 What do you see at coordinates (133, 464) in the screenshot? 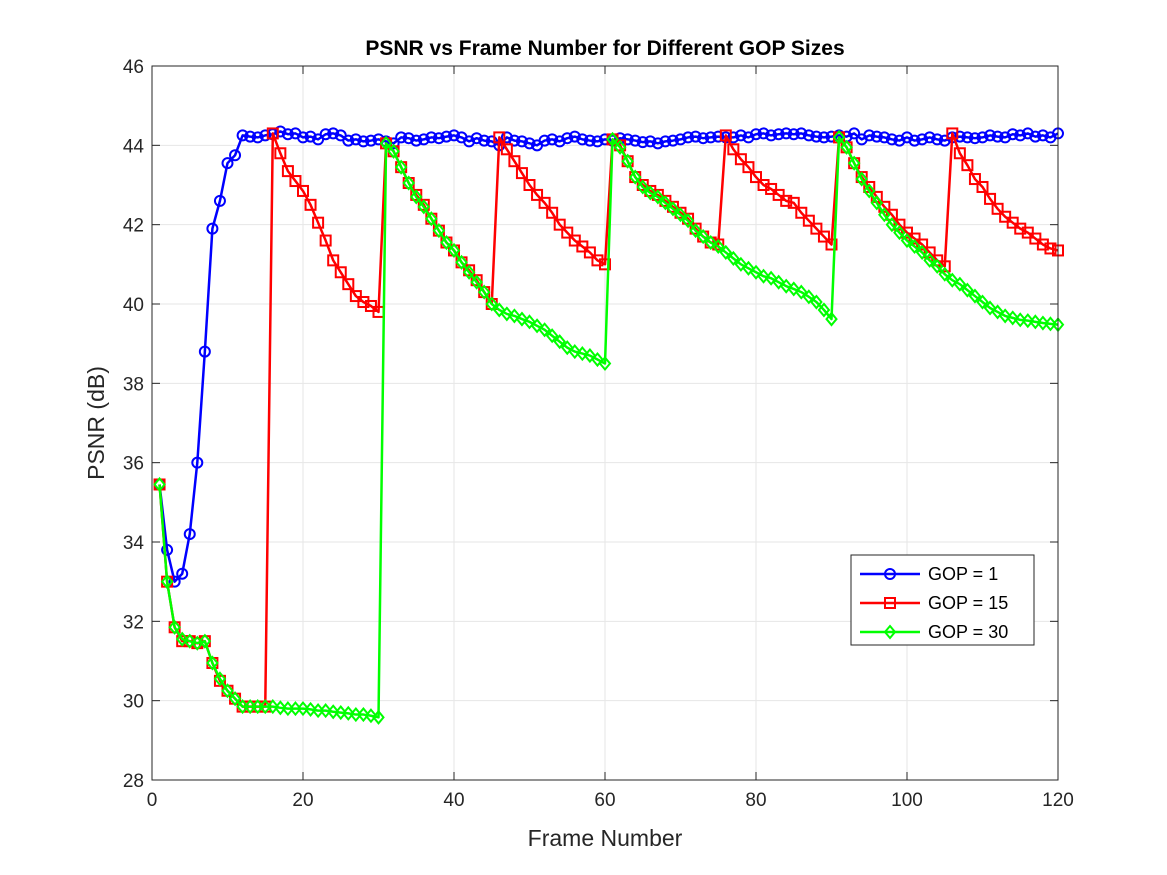
I see `y-tick-label: 36` at bounding box center [133, 464].